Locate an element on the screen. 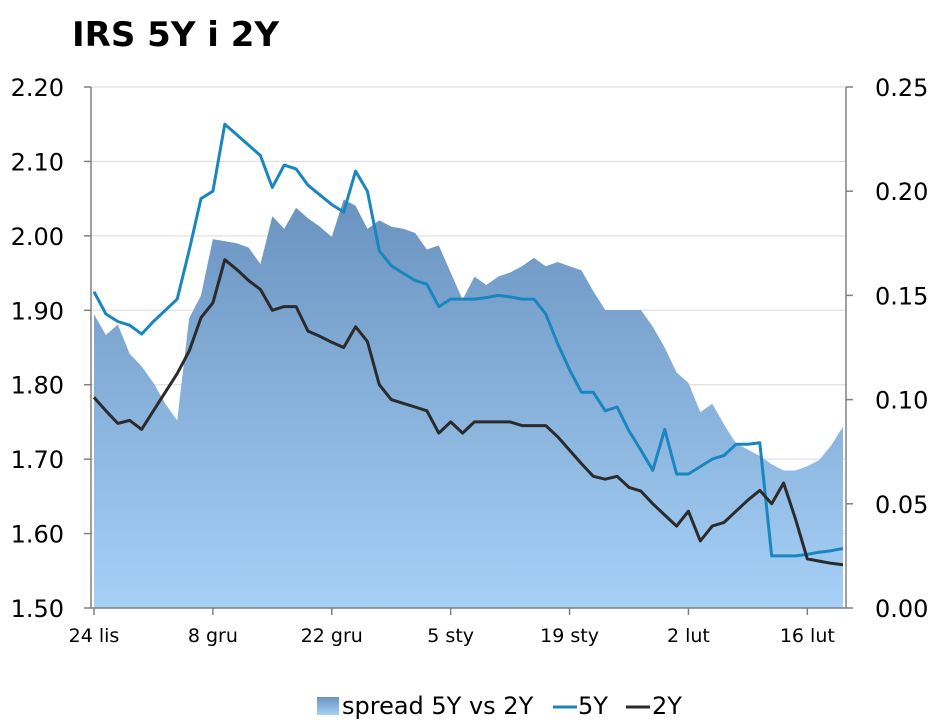 This screenshot has height=727, width=948. y-left-tick-label: 1.70 is located at coordinates (37, 460).